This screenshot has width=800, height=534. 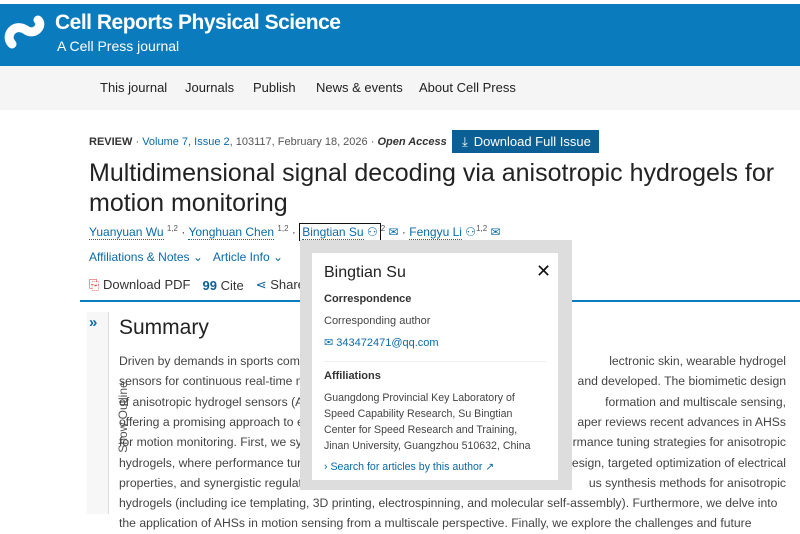 I want to click on author-link: Yuanyuan Wu, so click(x=126, y=232).